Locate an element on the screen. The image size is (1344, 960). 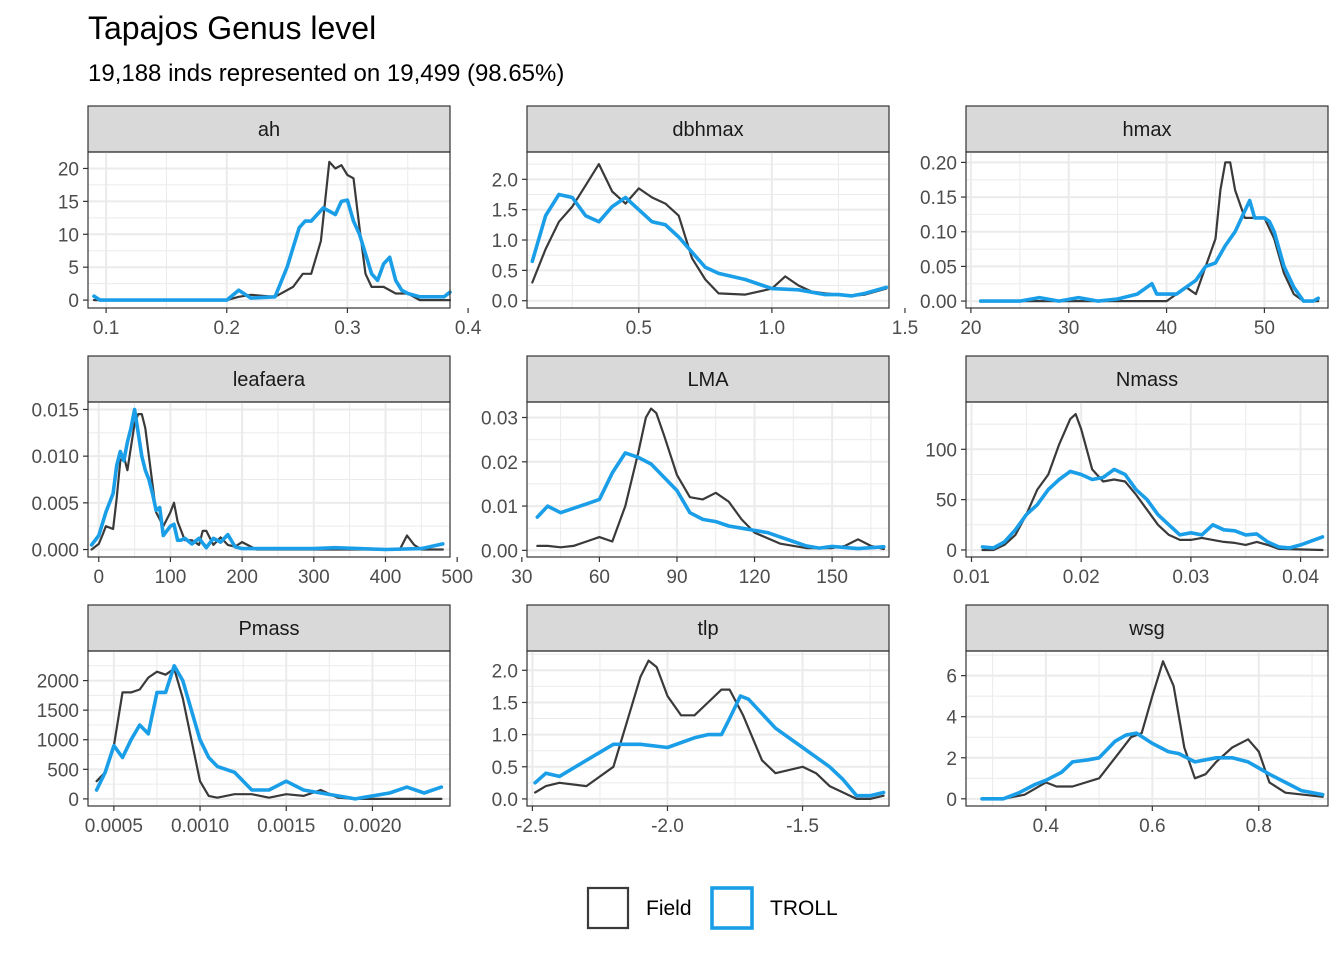
x-tick-label: 60 is located at coordinates (599, 577).